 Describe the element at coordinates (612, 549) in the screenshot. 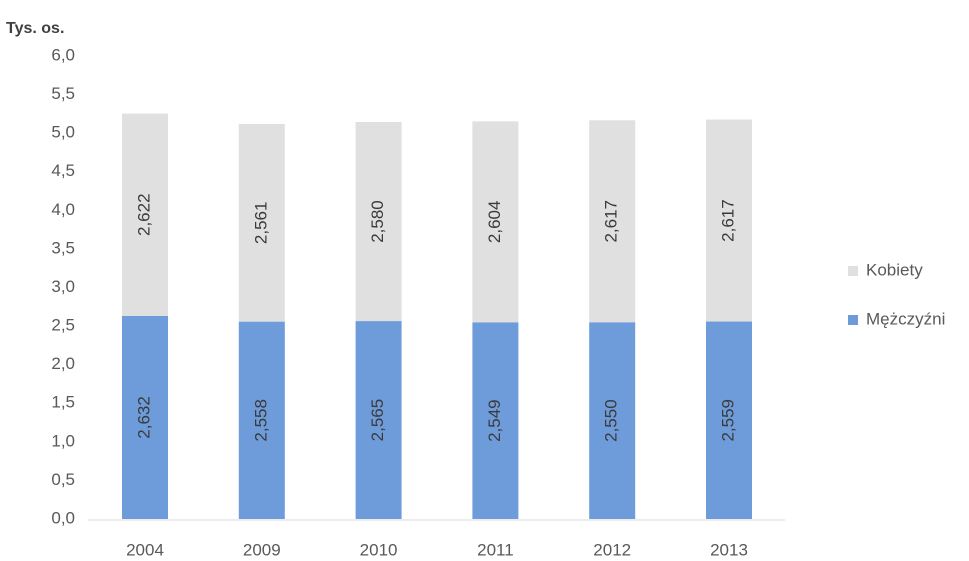

I see `x-tick-label: 2012` at that location.